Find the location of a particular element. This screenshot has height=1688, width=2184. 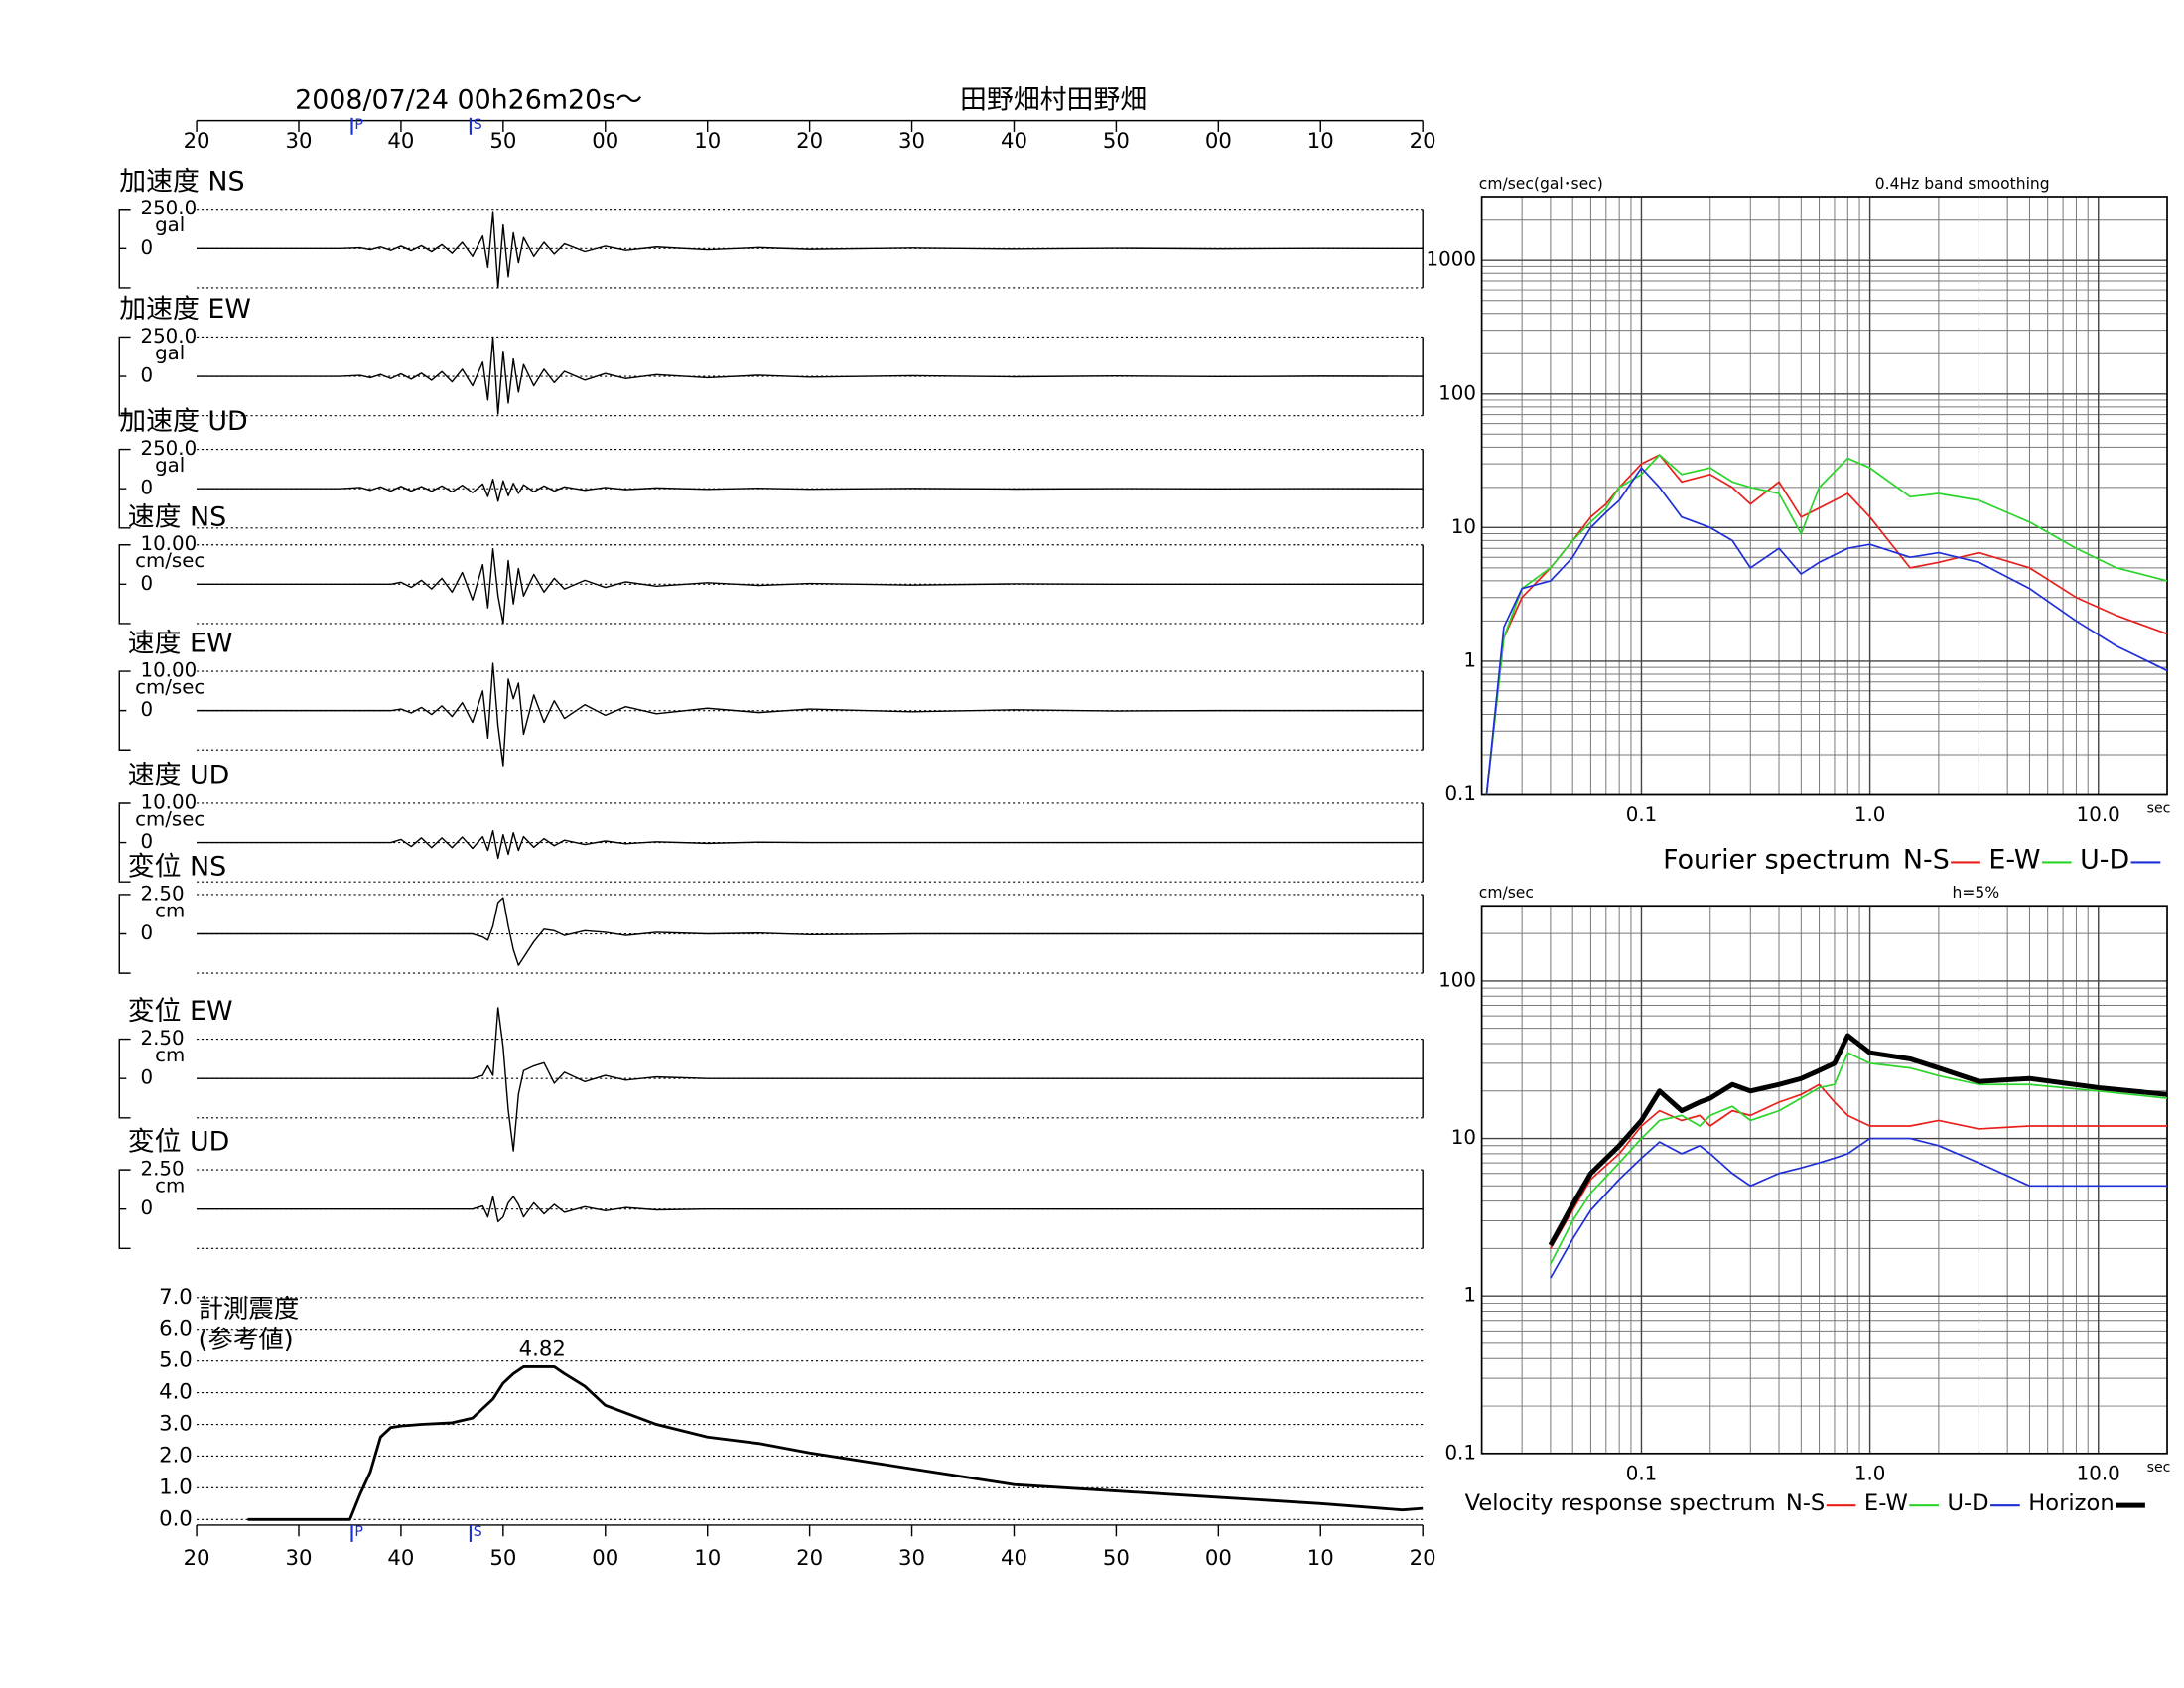

trace-label: 加速度 UD is located at coordinates (183, 421).